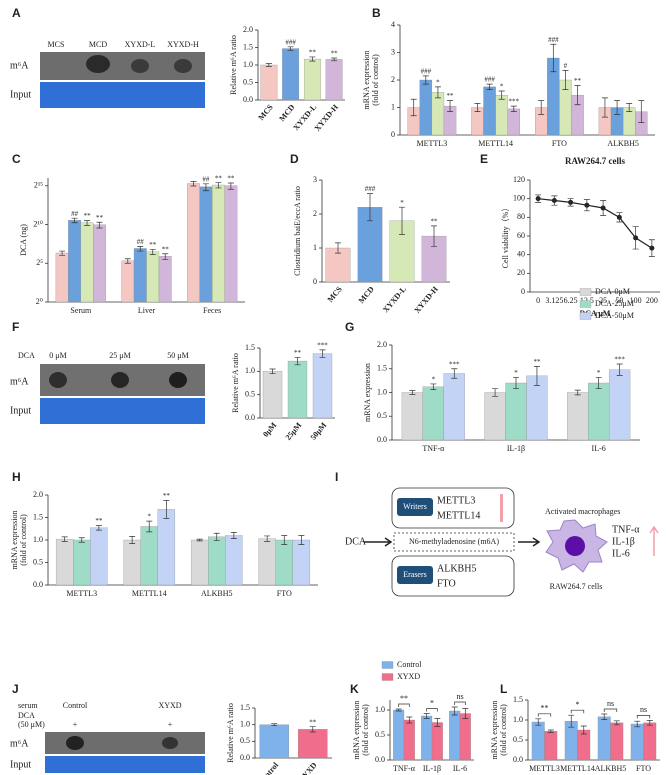 Image resolution: width=666 pixels, height=775 pixels. I want to click on lane-label: 0 μM, so click(57, 355).